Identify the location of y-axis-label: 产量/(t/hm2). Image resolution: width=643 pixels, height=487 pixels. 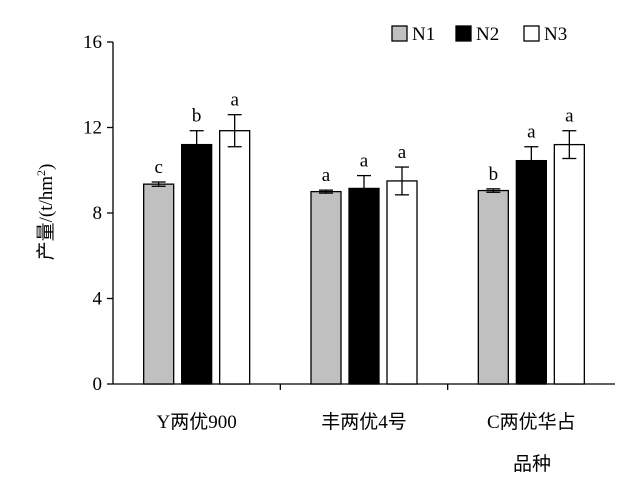
(45, 212).